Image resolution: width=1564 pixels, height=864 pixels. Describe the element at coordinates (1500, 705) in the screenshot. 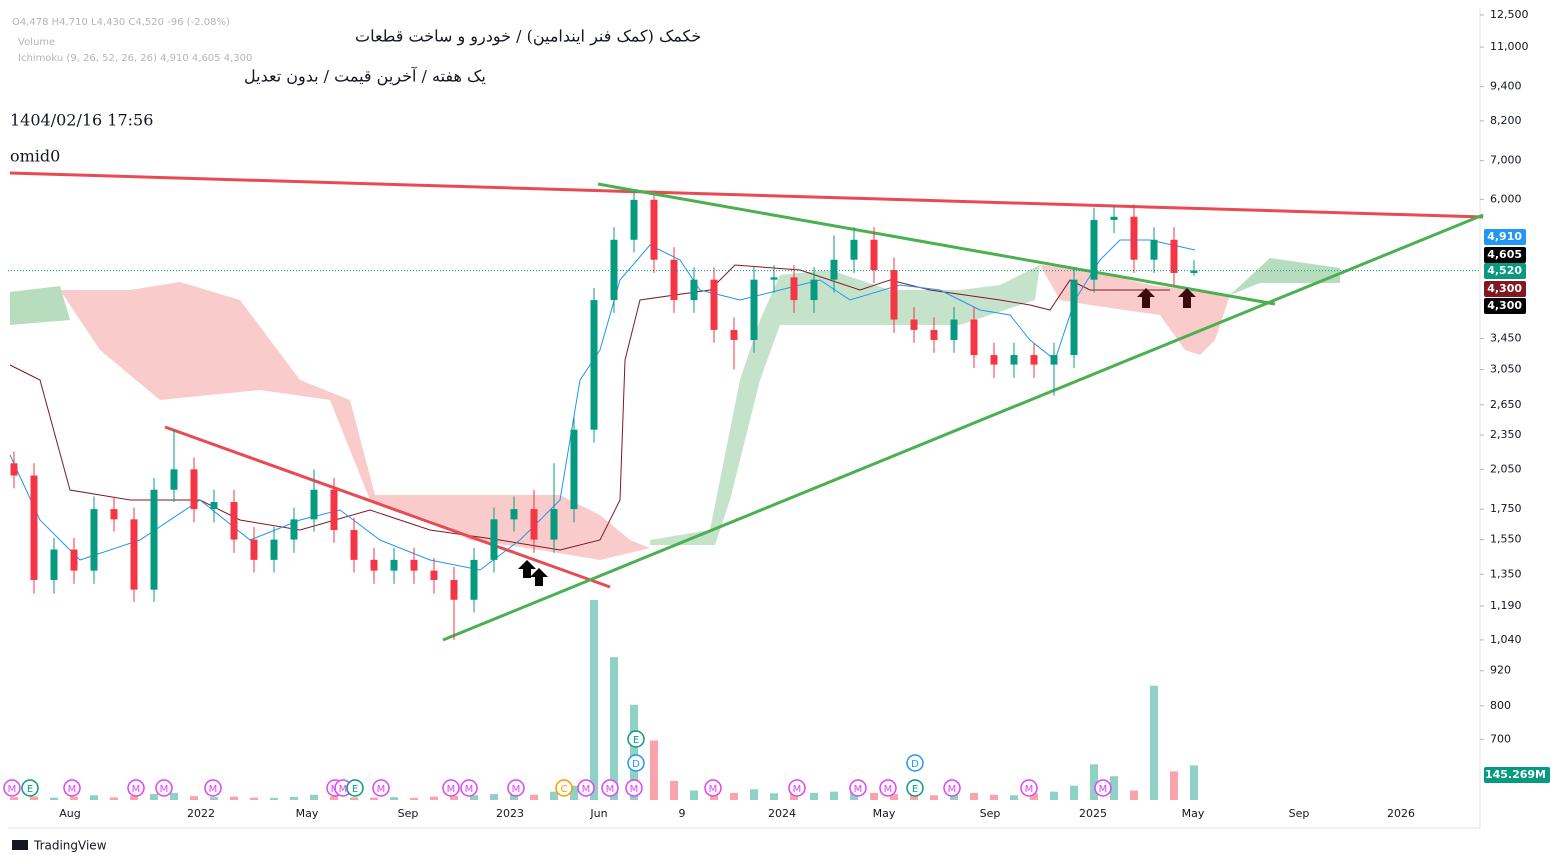

I see `y-tick-label: 800` at that location.